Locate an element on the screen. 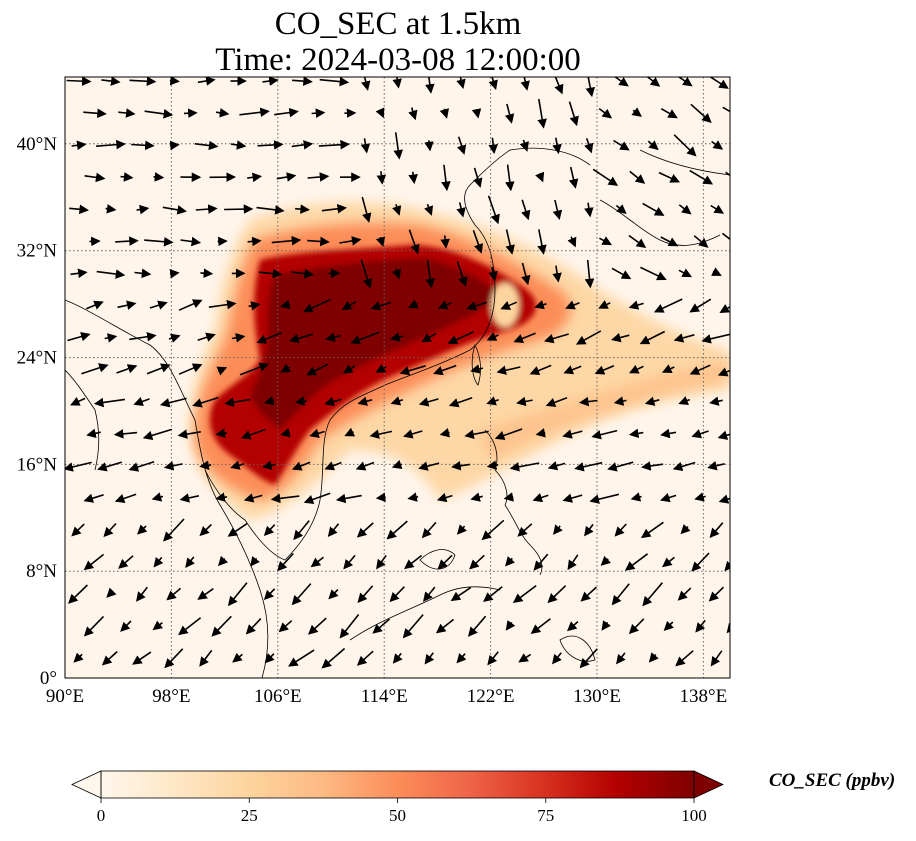 The height and width of the screenshot is (841, 916). y-tick-label: 16°N is located at coordinates (37, 464).